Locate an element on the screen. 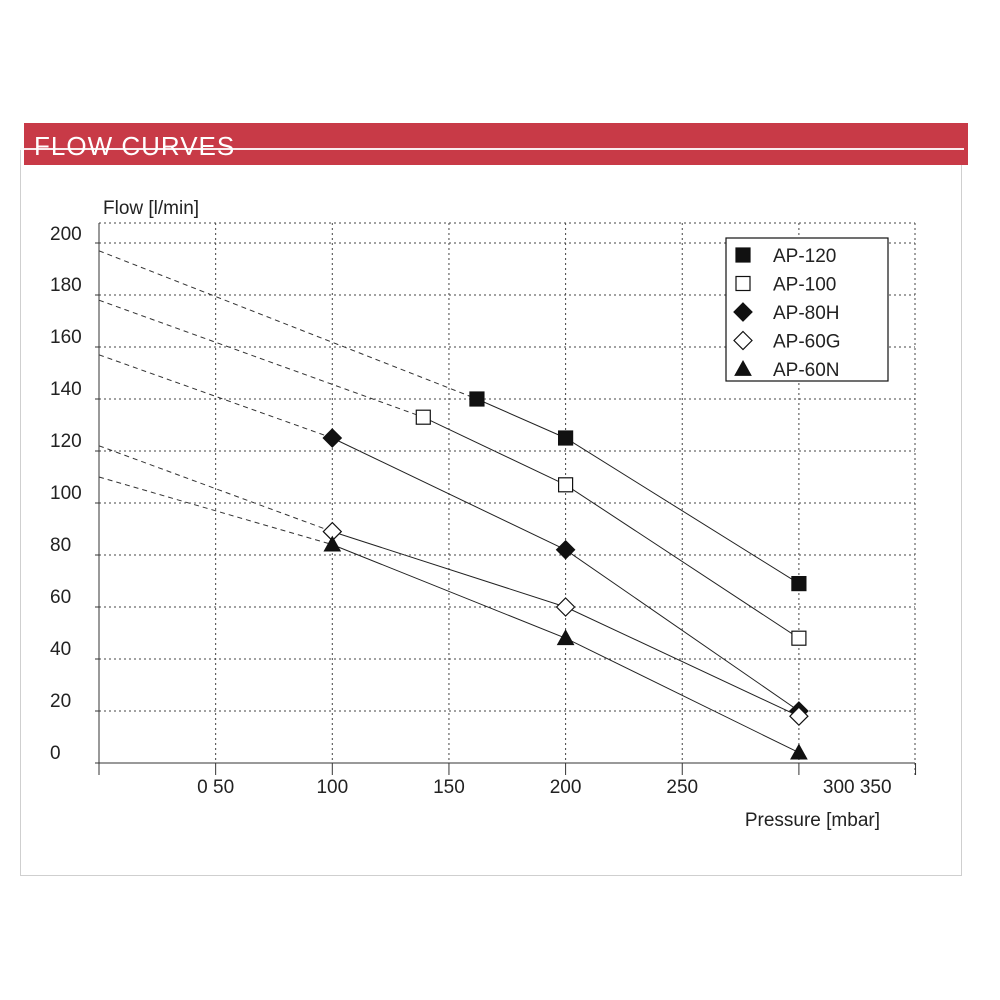  x-tick-label: 250 is located at coordinates (682, 787).